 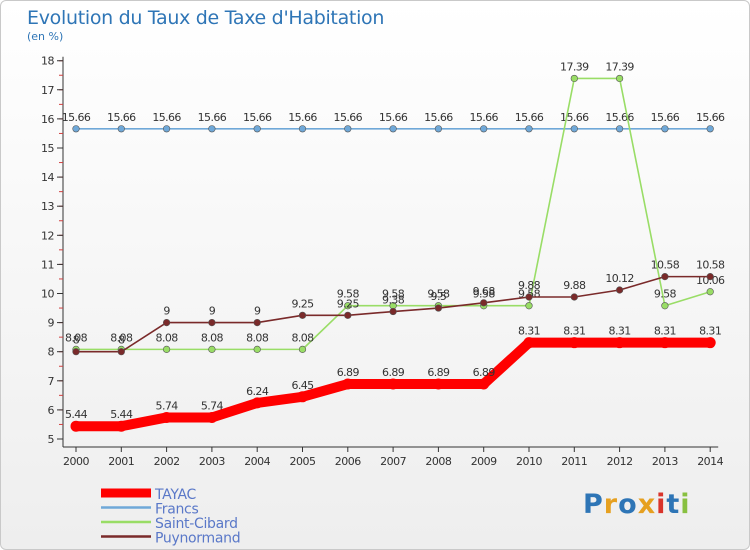 What do you see at coordinates (51, 381) in the screenshot?
I see `y-tick-label: 7` at bounding box center [51, 381].